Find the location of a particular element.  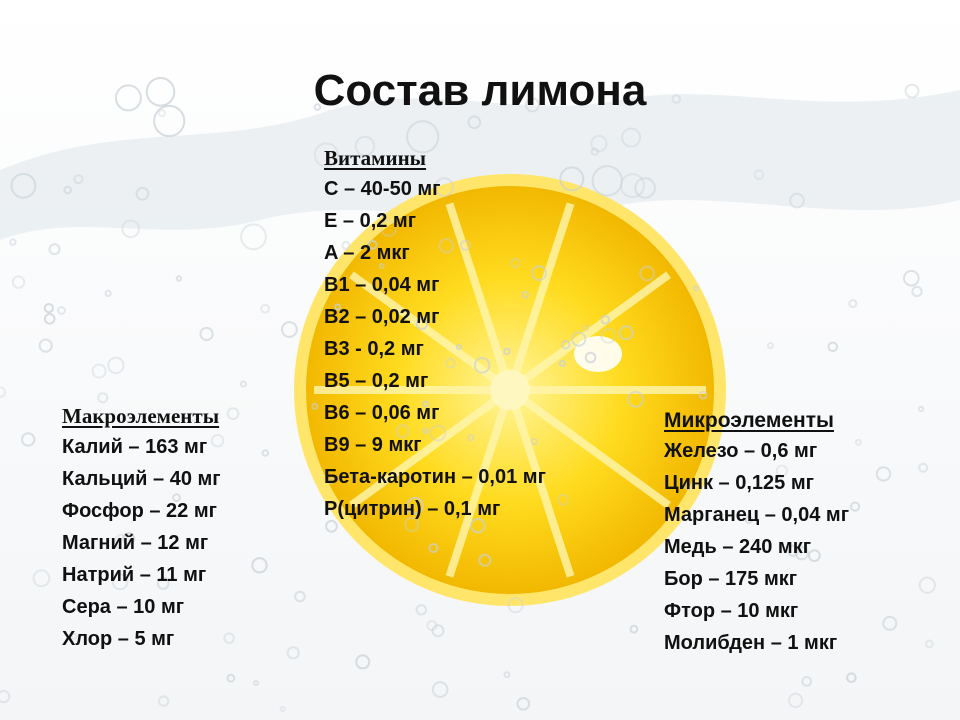

list-item: C – 40-50 мг is located at coordinates (382, 189).